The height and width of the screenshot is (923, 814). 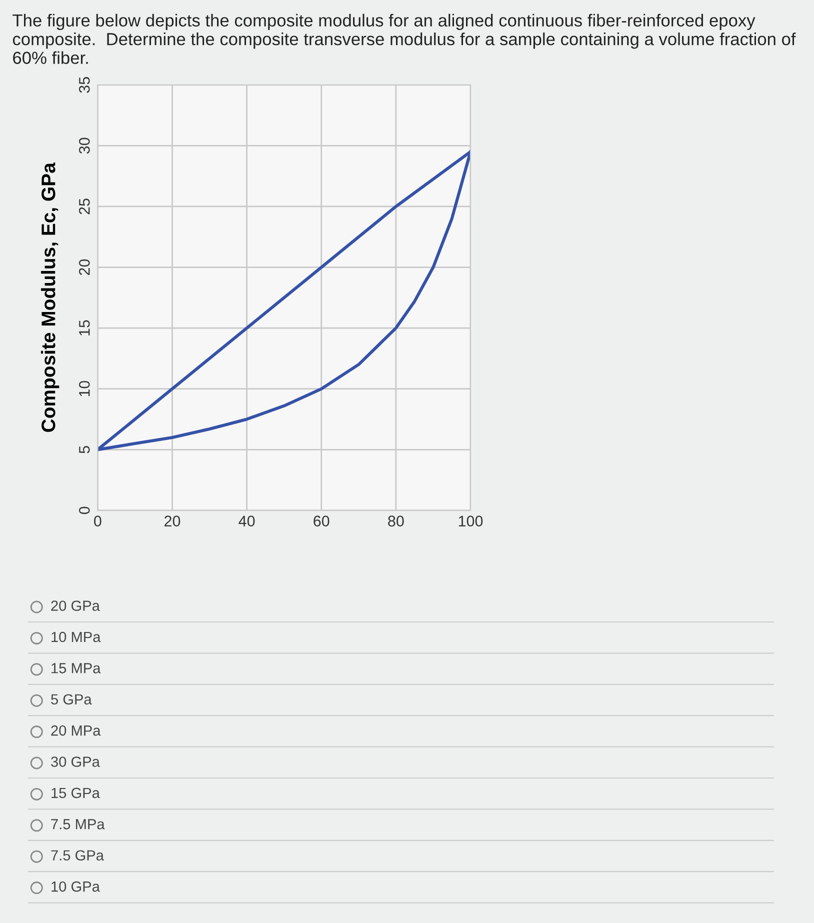 What do you see at coordinates (396, 521) in the screenshot?
I see `x-tick-label: 80` at bounding box center [396, 521].